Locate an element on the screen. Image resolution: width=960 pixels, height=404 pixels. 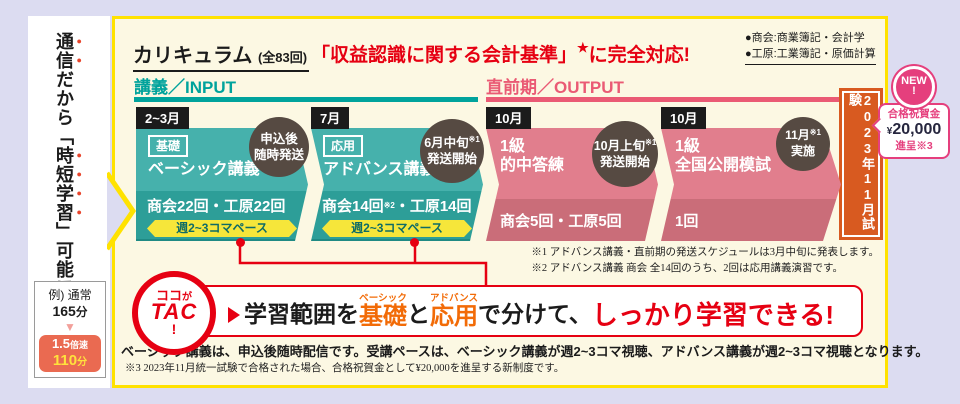
legend-kogen: ●工原:工業簿記・原価計算 is located at coordinates (810, 56).